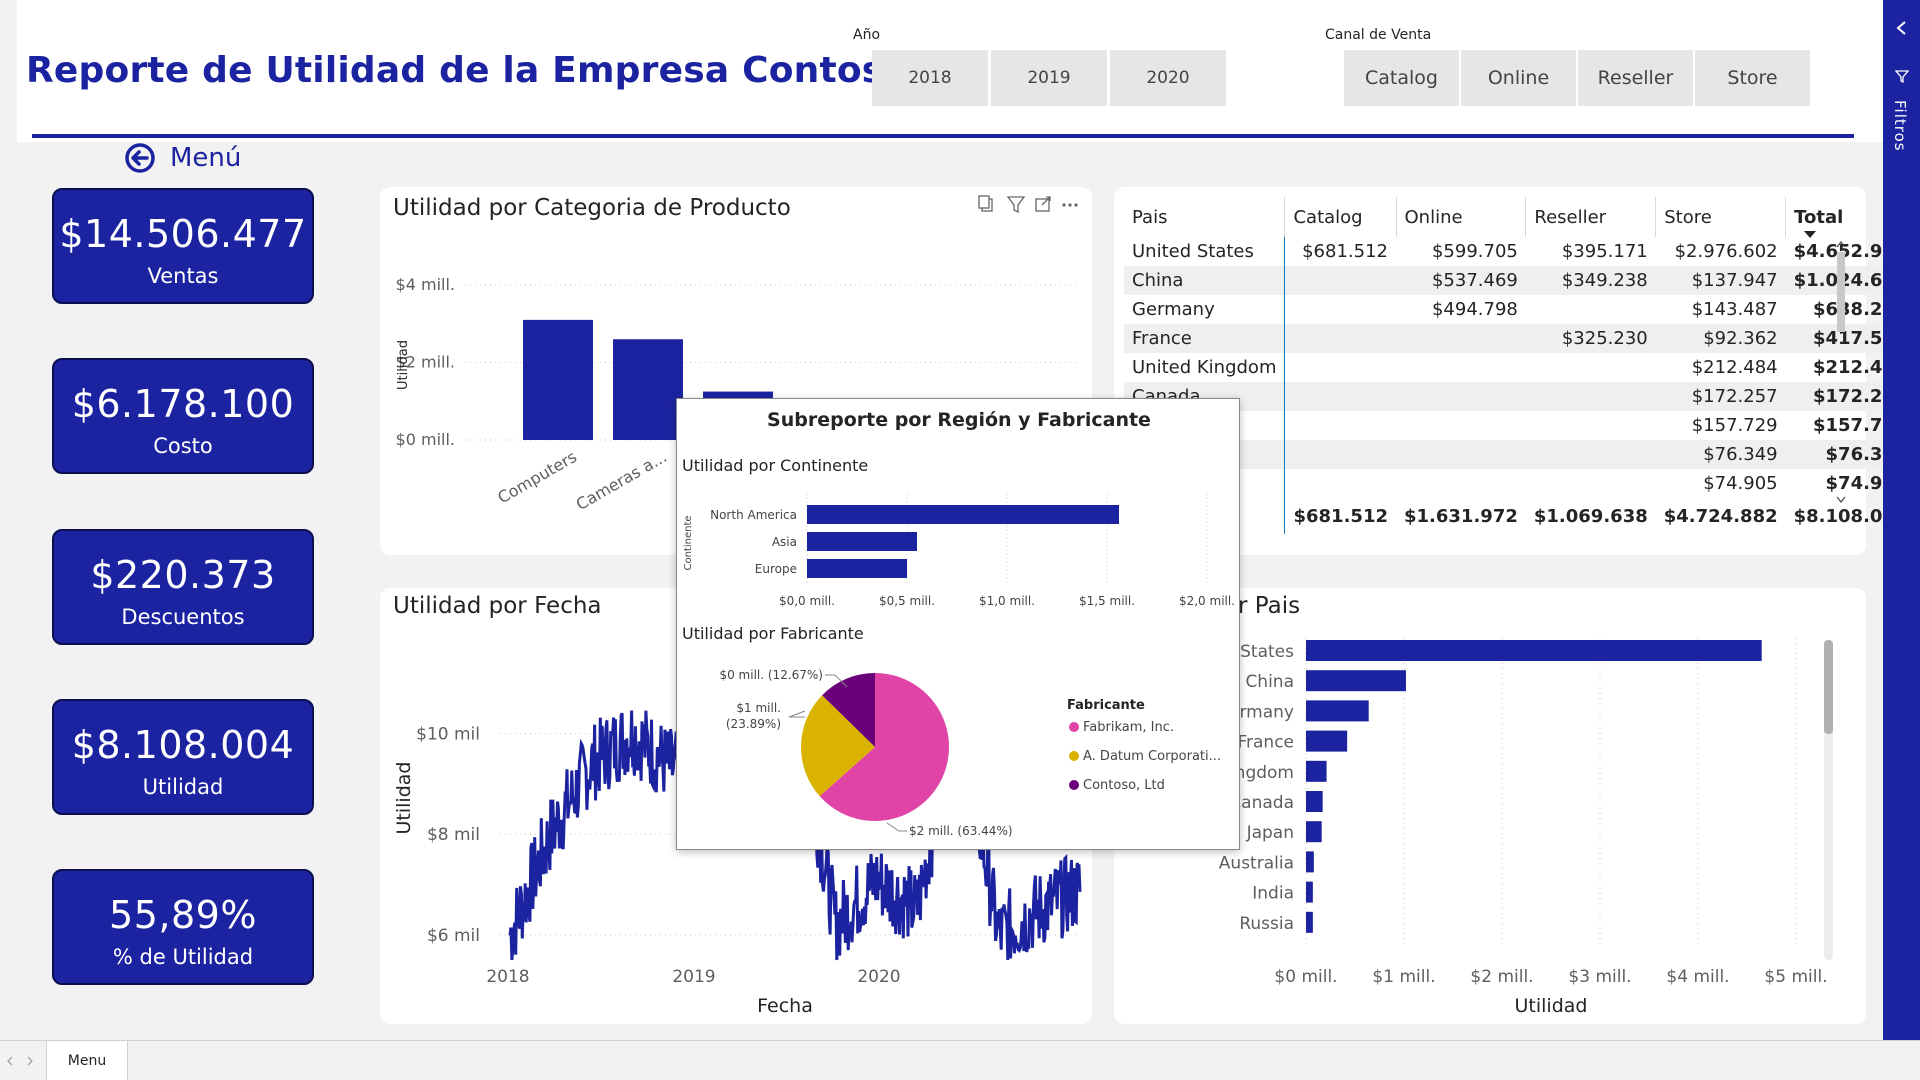 The height and width of the screenshot is (1080, 1920). Describe the element at coordinates (896, 827) in the screenshot. I see `leader-line` at that location.